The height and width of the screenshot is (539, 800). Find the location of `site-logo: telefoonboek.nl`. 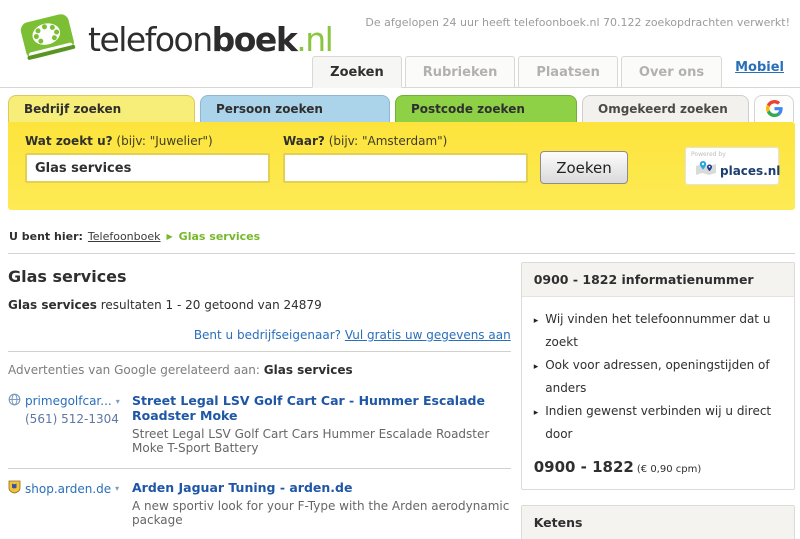

site-logo: telefoonboek.nl is located at coordinates (174, 39).